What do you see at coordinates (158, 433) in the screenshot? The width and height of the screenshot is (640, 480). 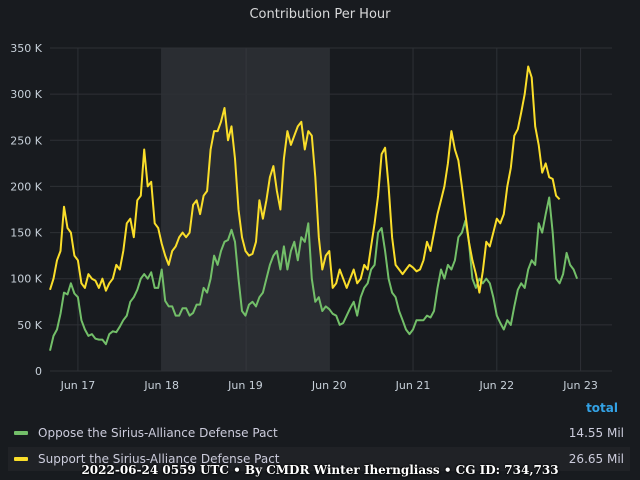 I see `legend-label-oppose: Oppose the Sirius-Alliance Defense Pact` at bounding box center [158, 433].